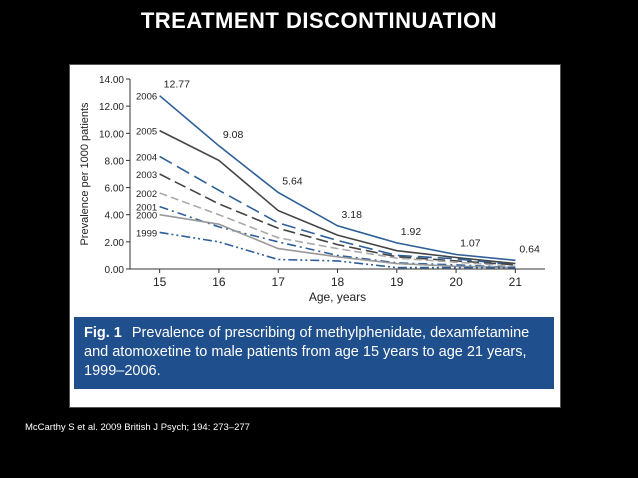 The height and width of the screenshot is (478, 638). What do you see at coordinates (146, 233) in the screenshot?
I see `series-label-1999: 1999` at bounding box center [146, 233].